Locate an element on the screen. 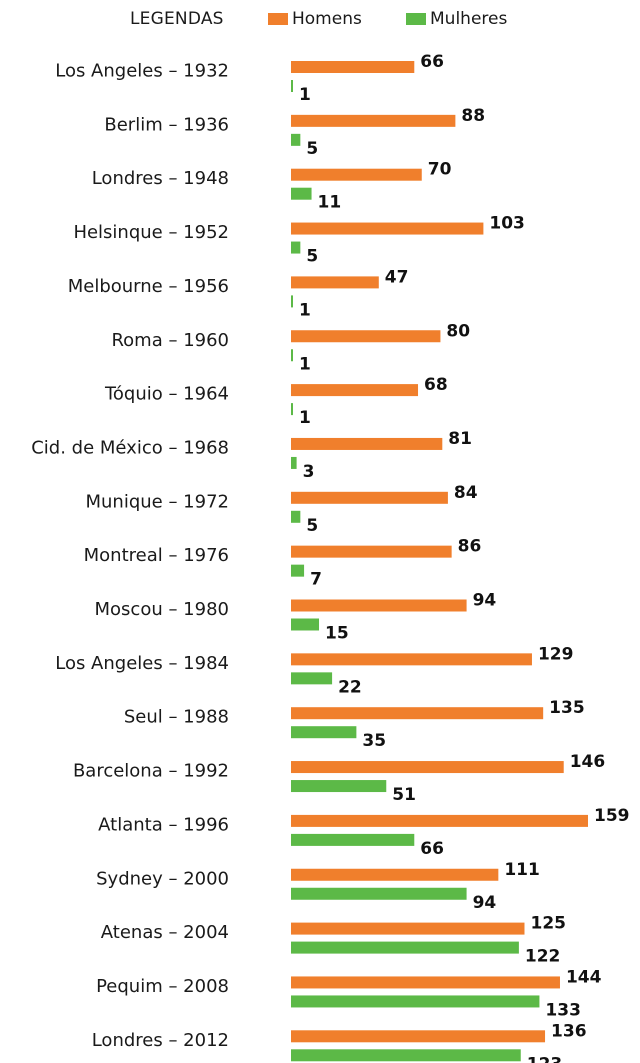 This screenshot has width=640, height=1063. category-label: Roma – 1960 is located at coordinates (170, 340).